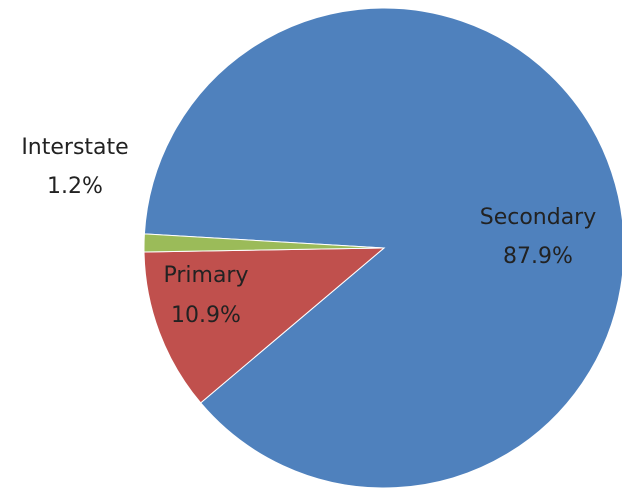  Describe the element at coordinates (205, 275) in the screenshot. I see `slice-label-primary-name: Primary` at that location.